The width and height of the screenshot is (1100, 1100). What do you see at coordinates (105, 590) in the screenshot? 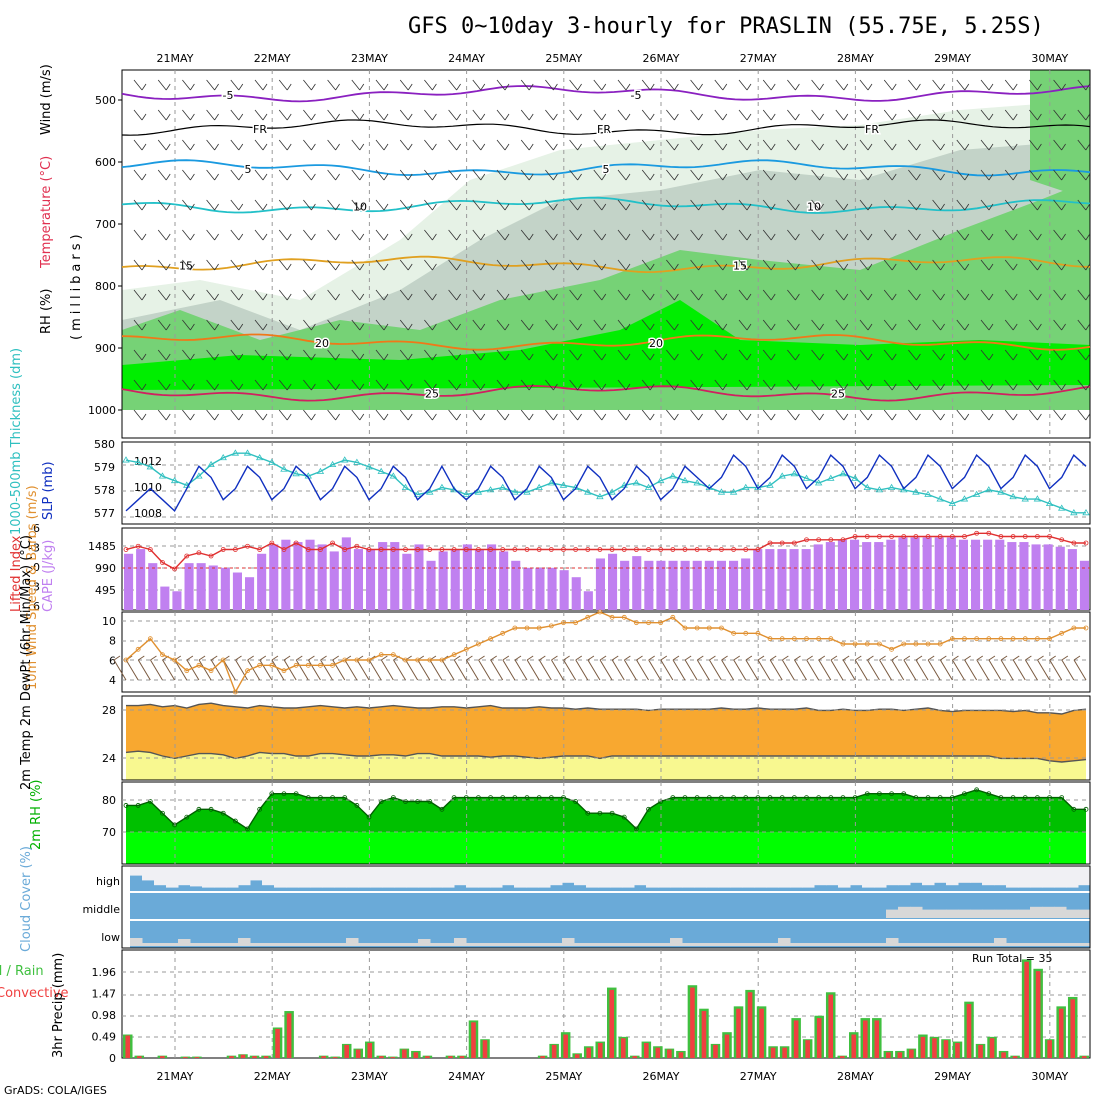
I see `cape-tick: 495` at bounding box center [105, 590].